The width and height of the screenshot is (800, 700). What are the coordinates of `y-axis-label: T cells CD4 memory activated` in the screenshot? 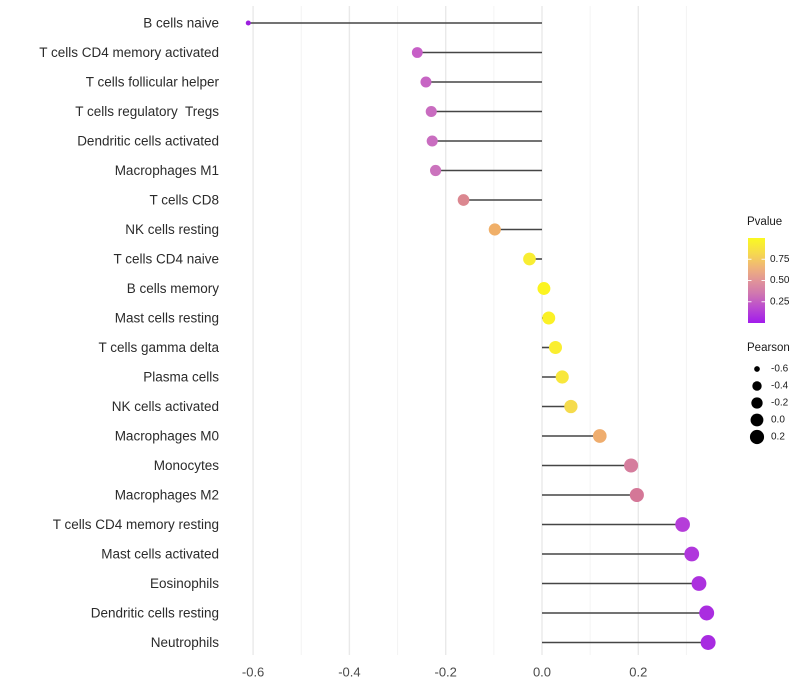 It's located at (129, 52).